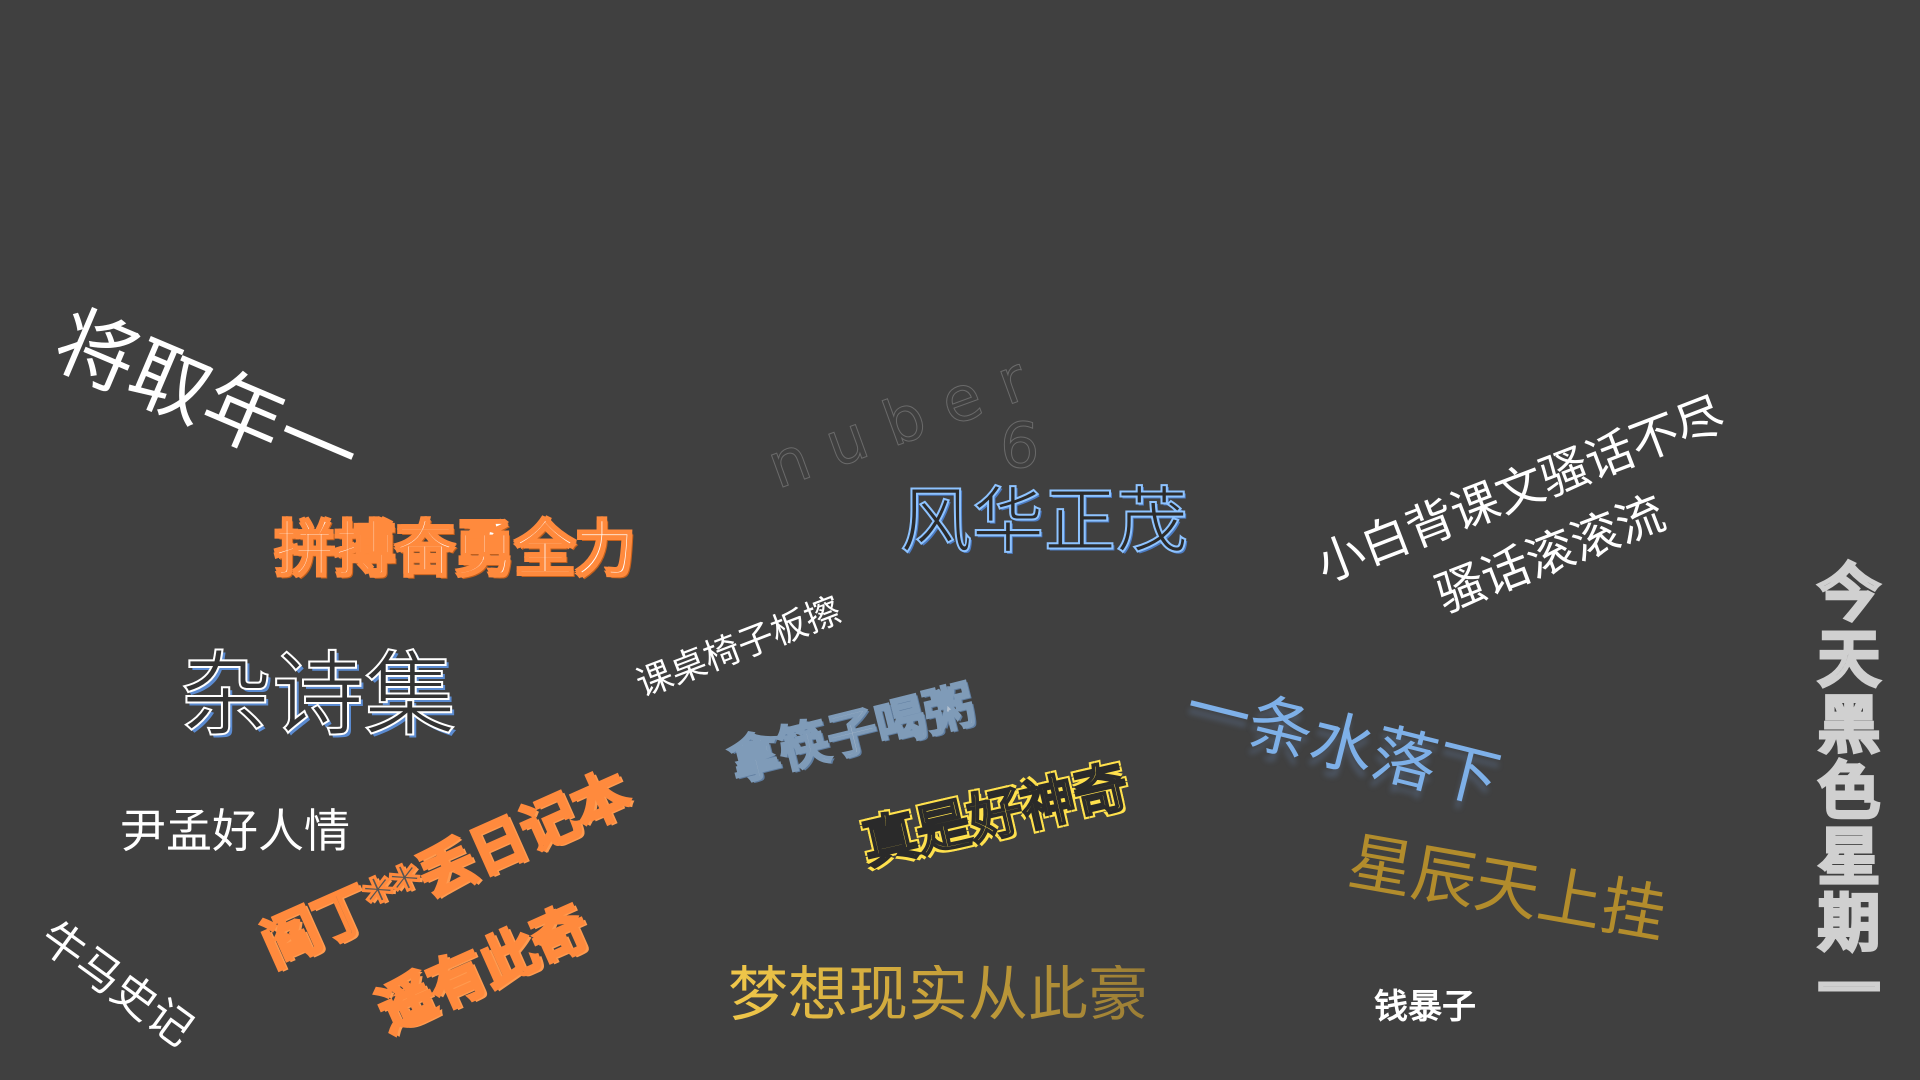  Describe the element at coordinates (938, 995) in the screenshot. I see `phrase-meng-xiang: 梦想现实从此豪` at that location.